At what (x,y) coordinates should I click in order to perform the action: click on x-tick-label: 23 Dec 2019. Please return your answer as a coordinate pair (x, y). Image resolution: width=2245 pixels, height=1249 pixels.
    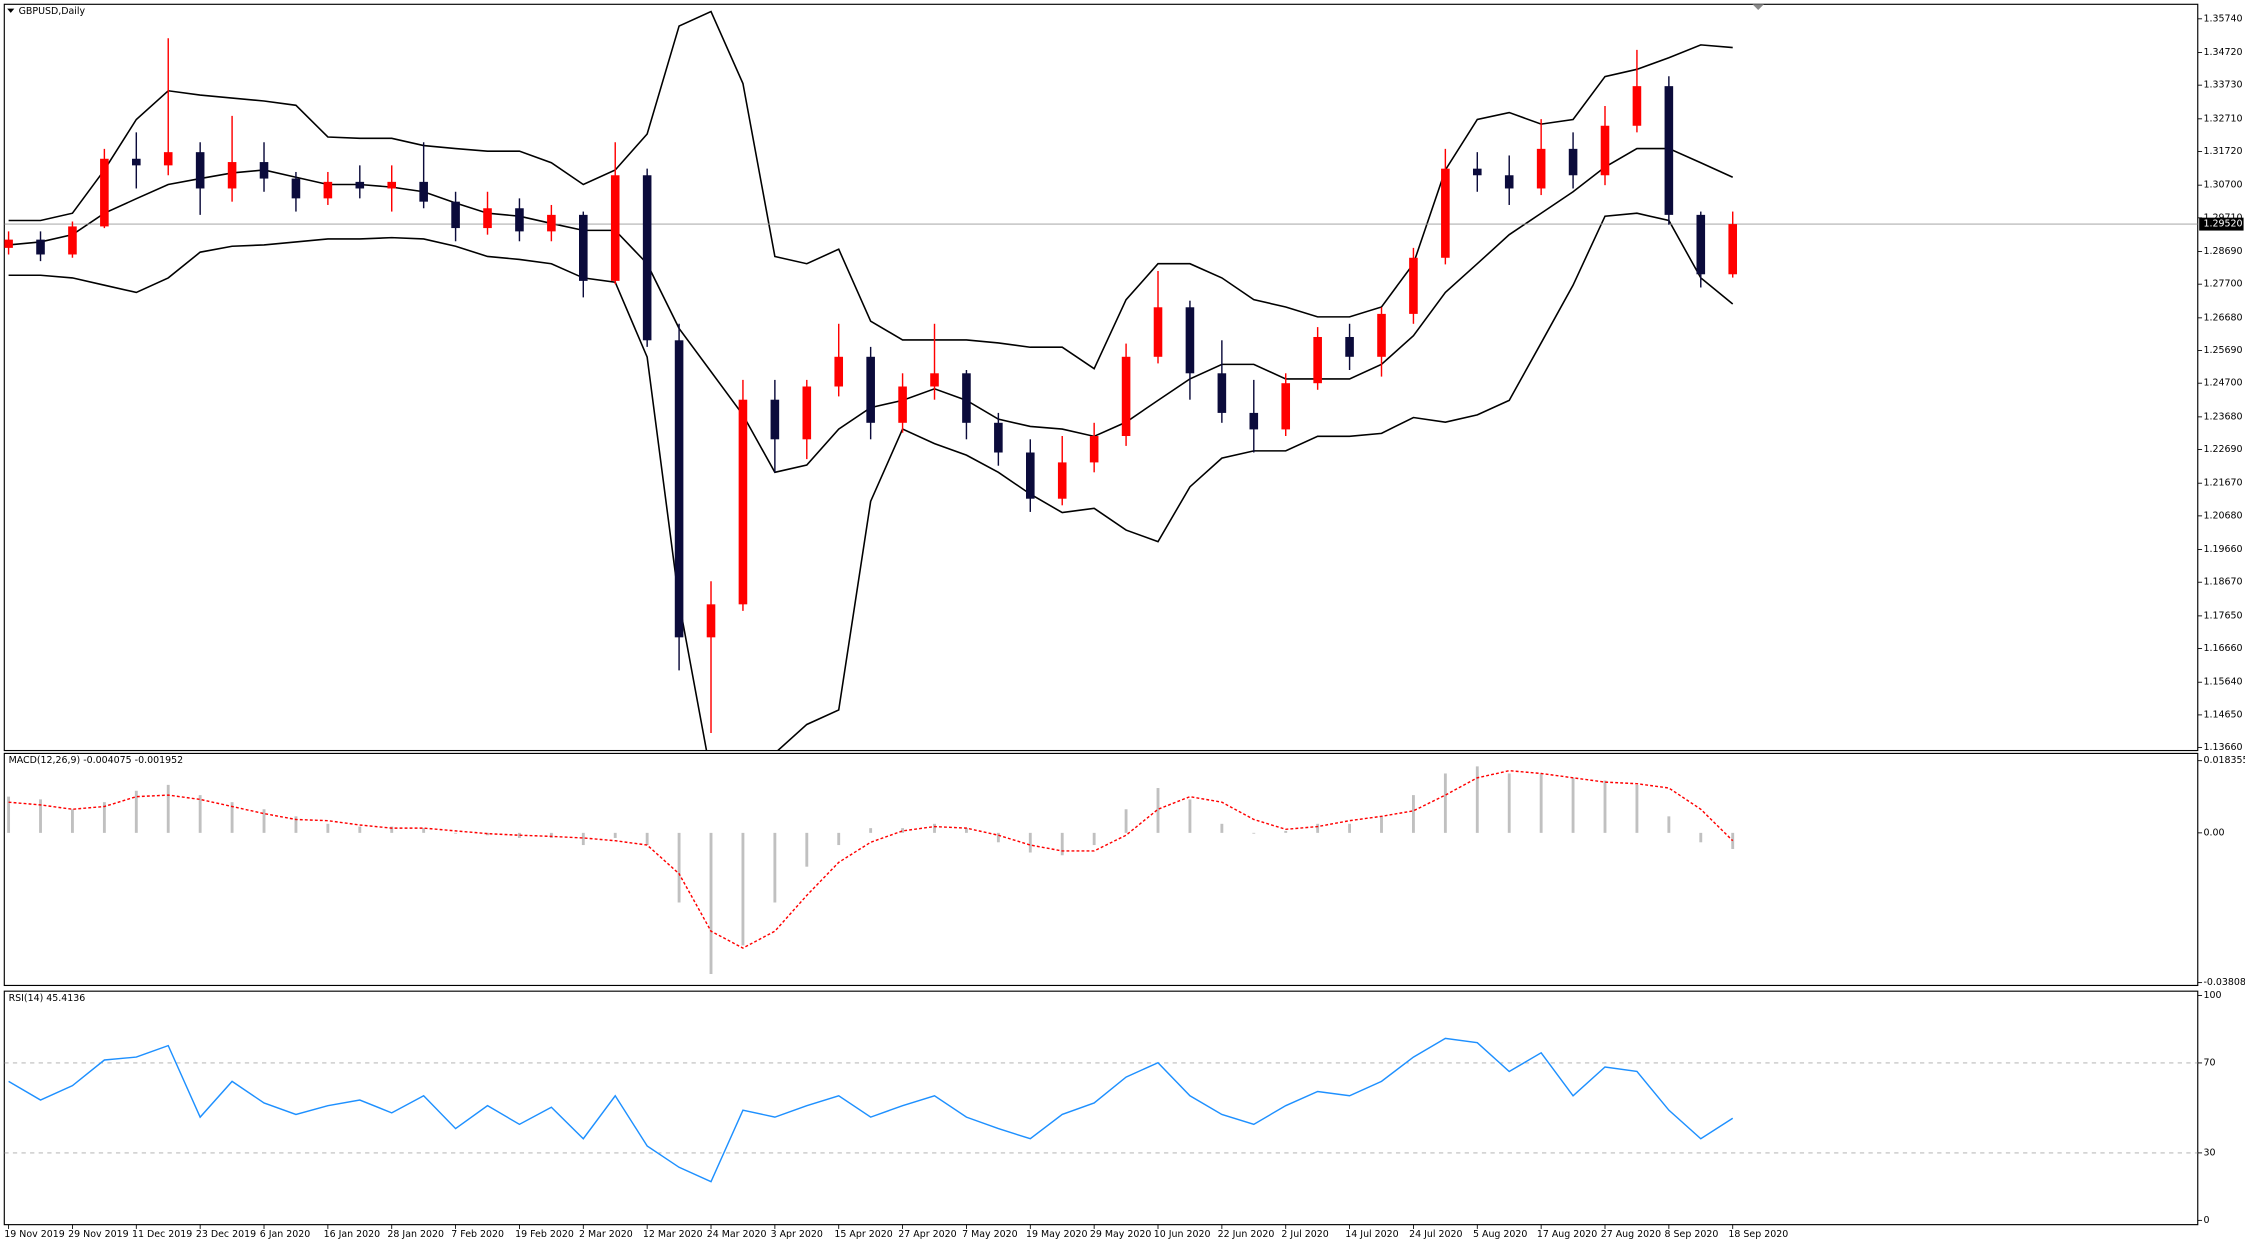
    Looking at the image, I should click on (226, 1234).